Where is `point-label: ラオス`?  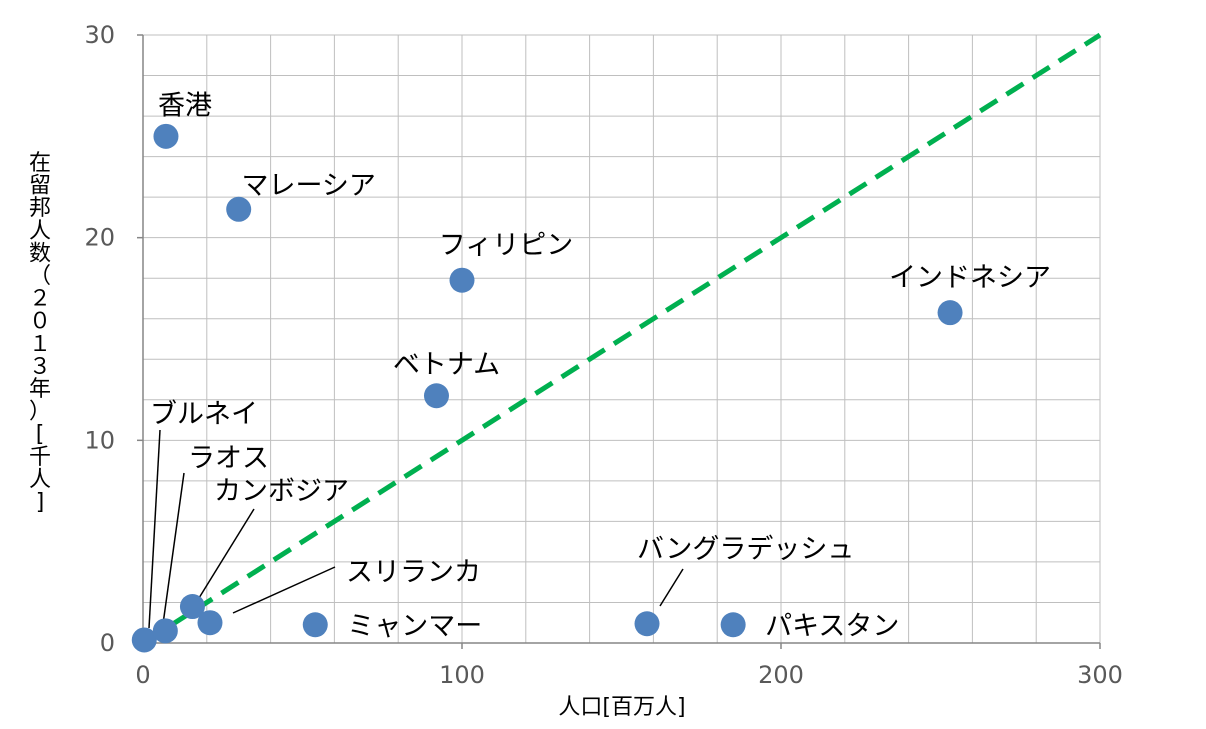
point-label: ラオス is located at coordinates (228, 458).